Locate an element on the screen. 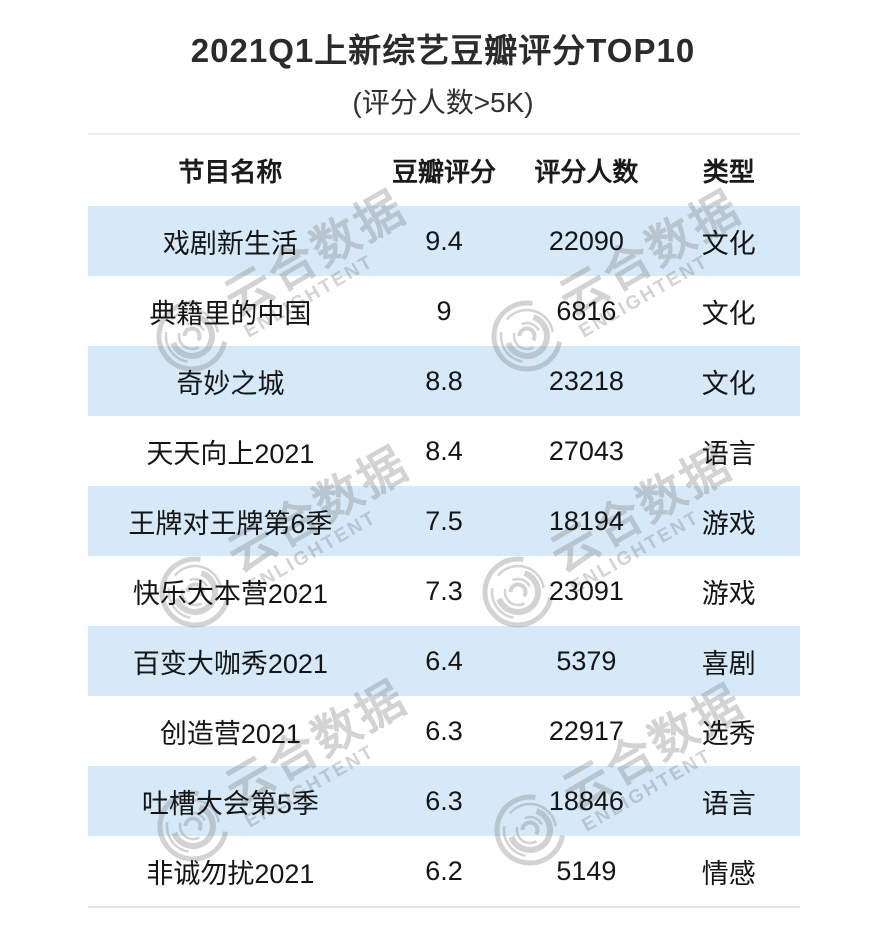  rating-count: 22917 is located at coordinates (586, 730).